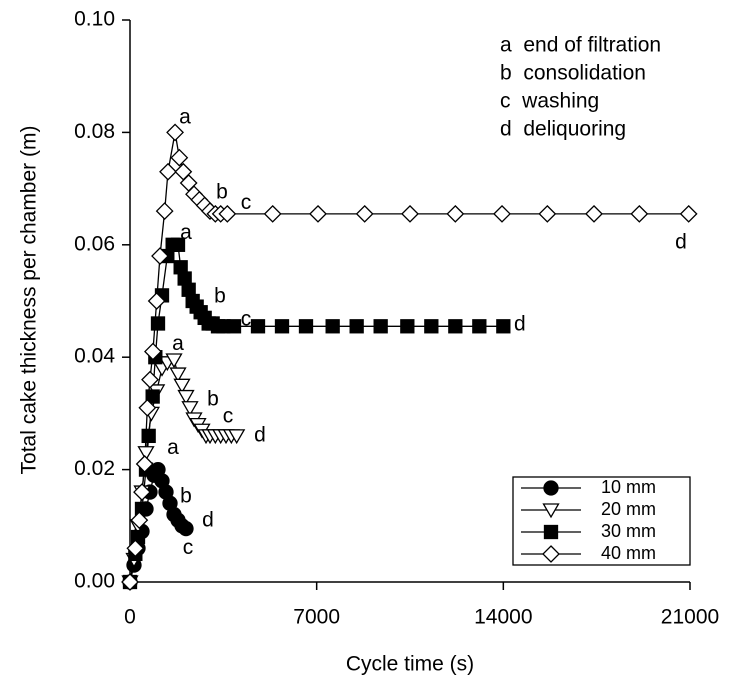 This screenshot has width=735, height=692. I want to click on note: b consolidation, so click(573, 73).